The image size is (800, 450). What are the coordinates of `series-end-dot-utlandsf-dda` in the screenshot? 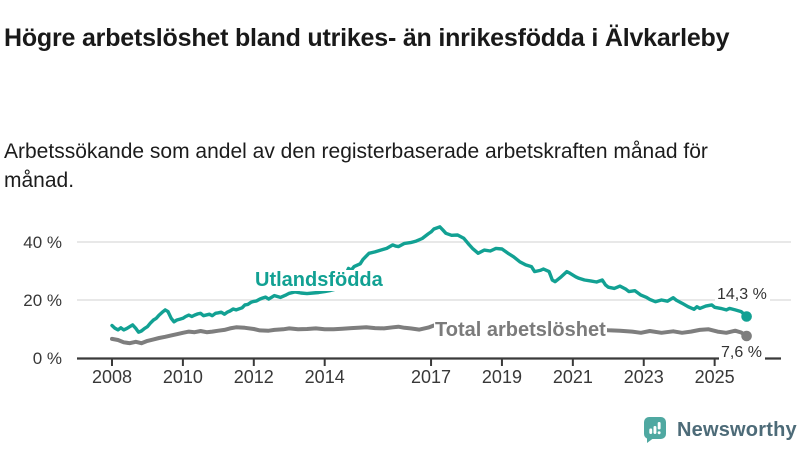 It's located at (746, 316).